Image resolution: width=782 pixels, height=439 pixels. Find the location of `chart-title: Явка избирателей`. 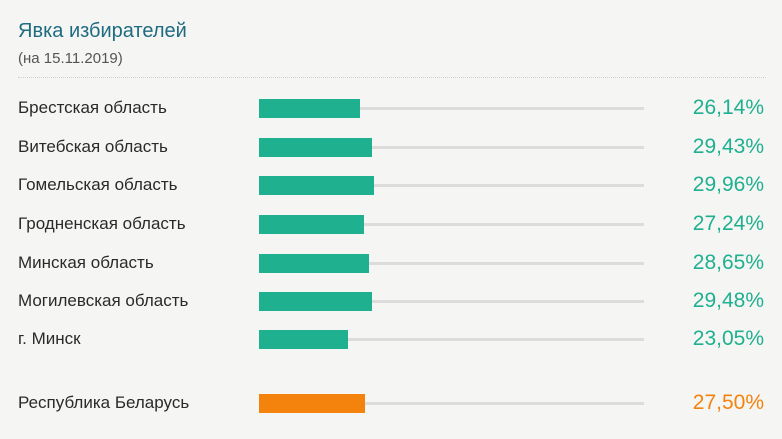

chart-title: Явка избирателей is located at coordinates (102, 31).